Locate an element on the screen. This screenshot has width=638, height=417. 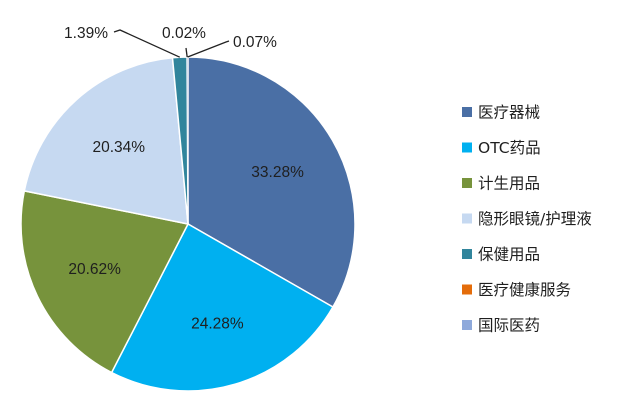
data-label-series-1: 24.28% is located at coordinates (217, 323).